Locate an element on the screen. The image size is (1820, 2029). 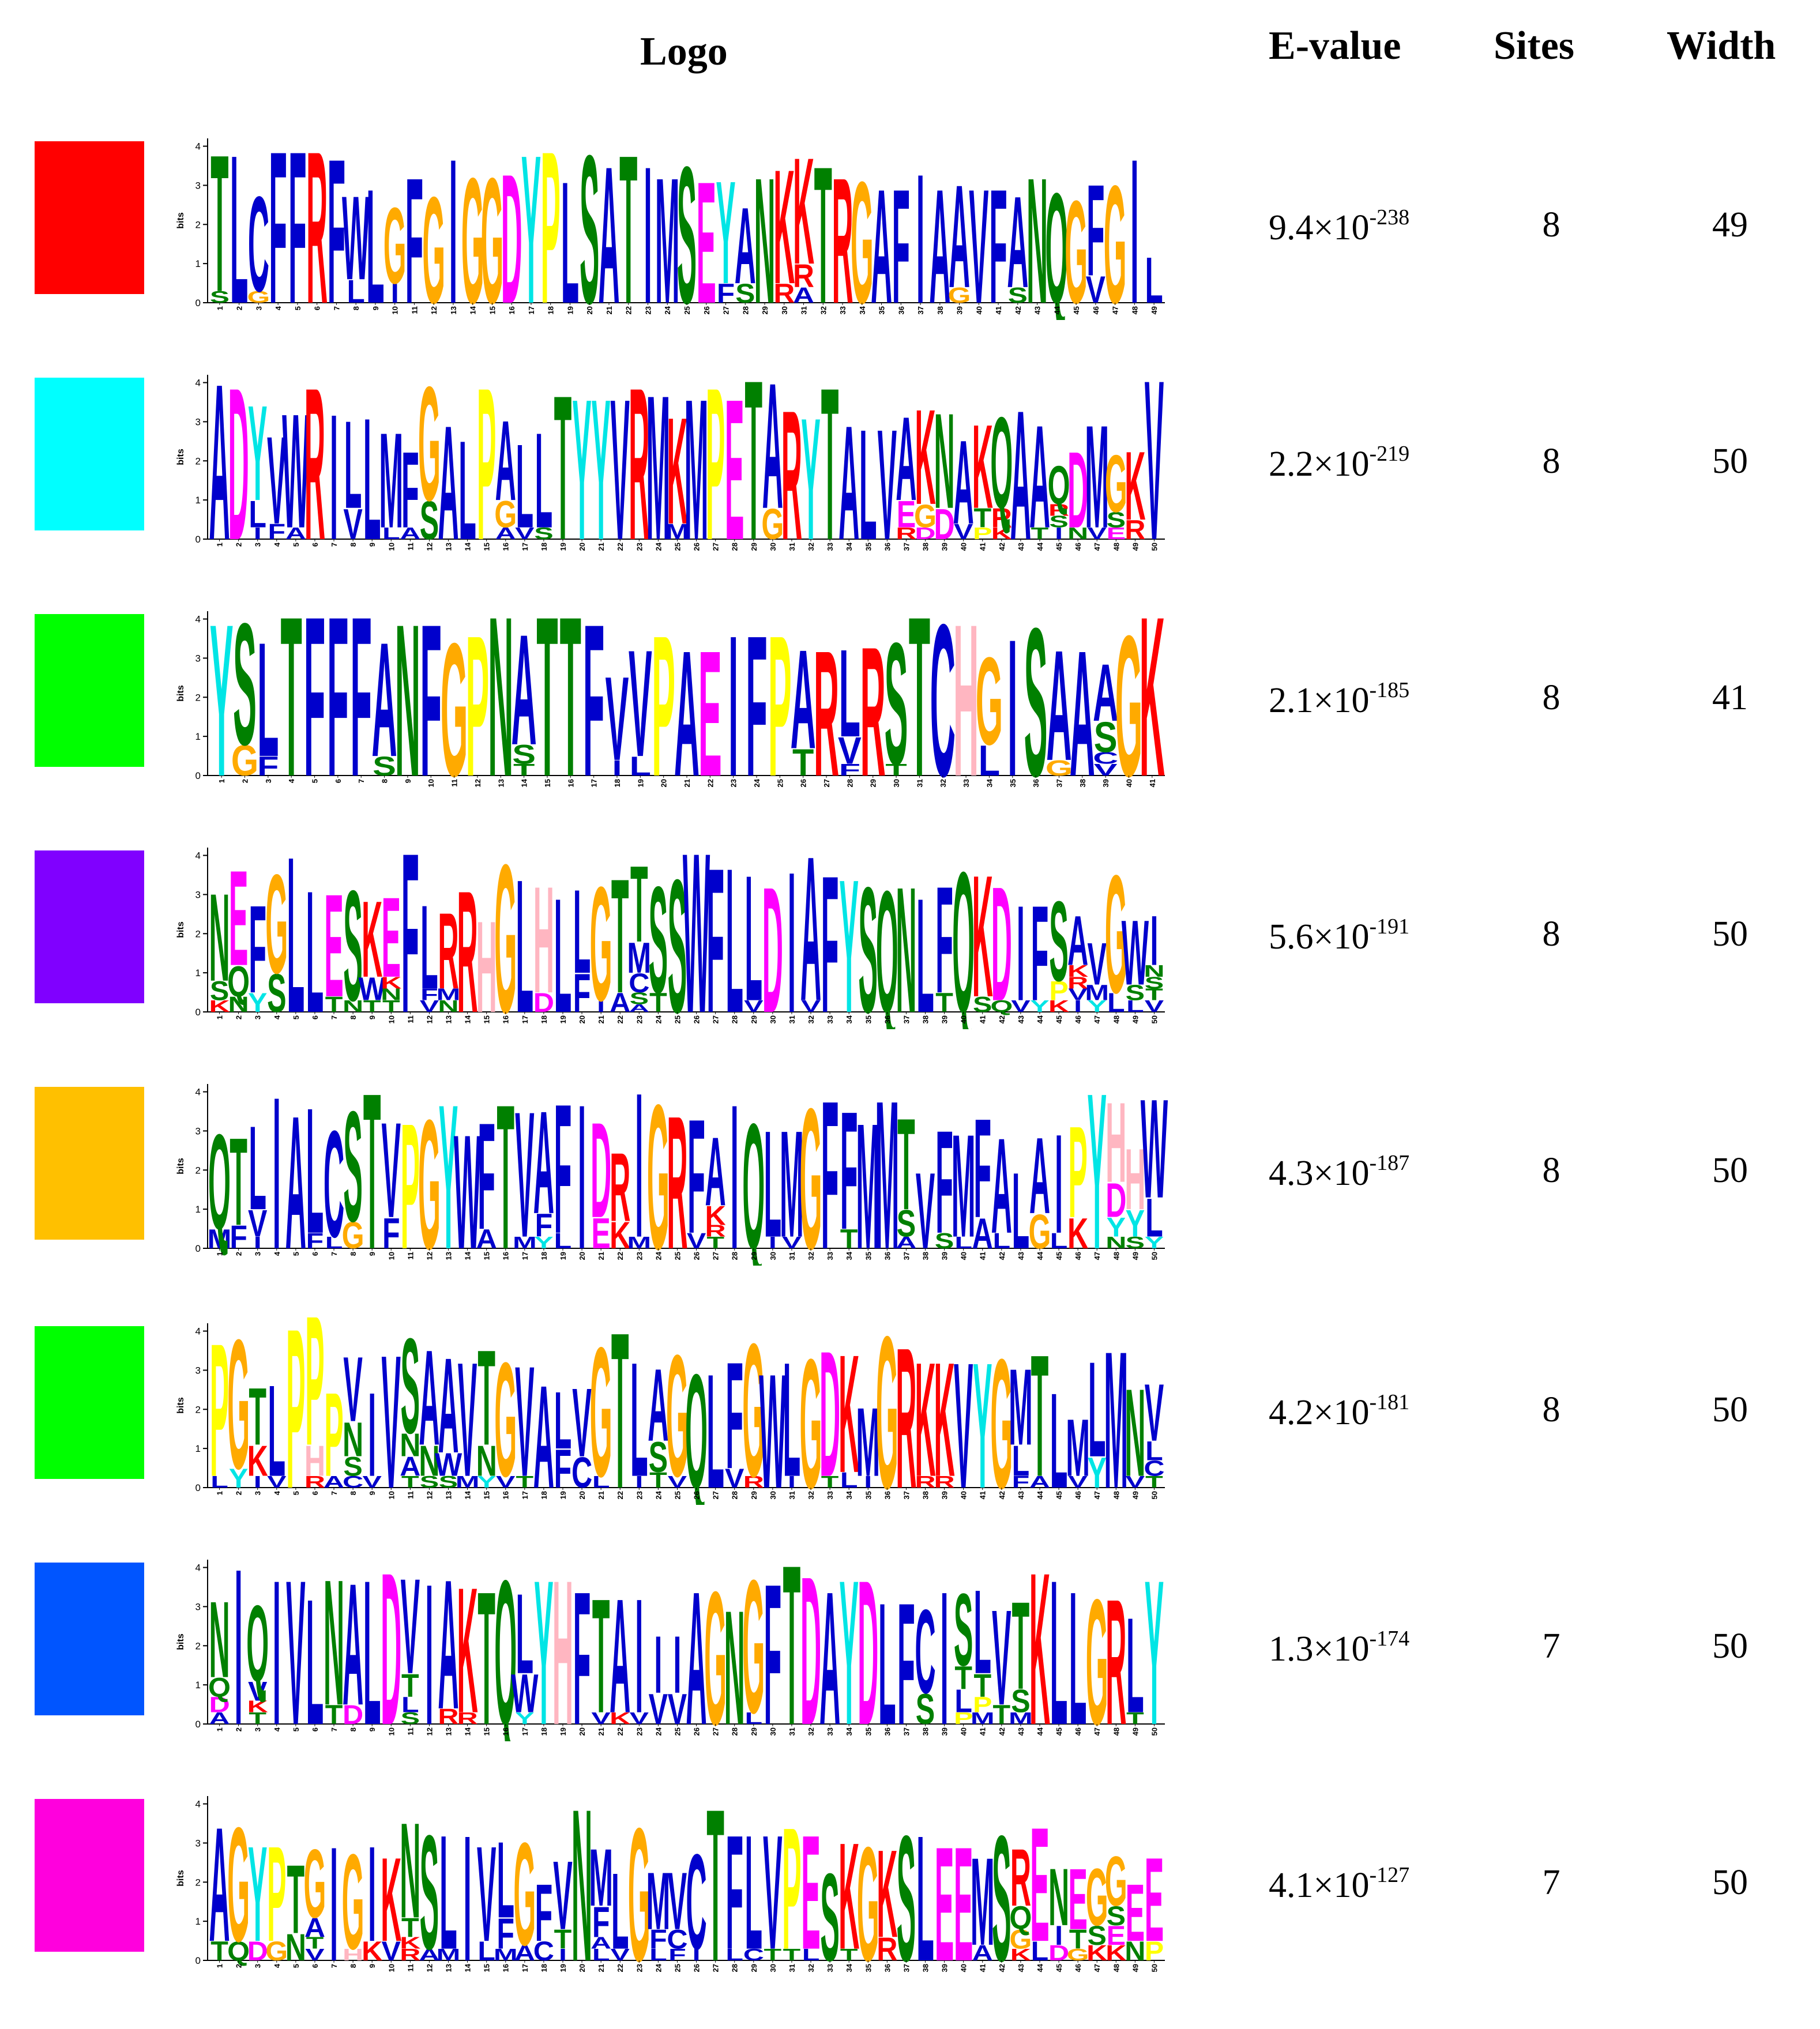
position-label: 15 is located at coordinates (487, 1968).